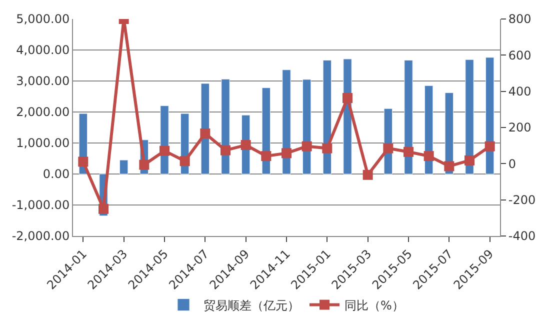 The height and width of the screenshot is (331, 550). I want to click on y-tick-label: 2,000.00, so click(43, 112).